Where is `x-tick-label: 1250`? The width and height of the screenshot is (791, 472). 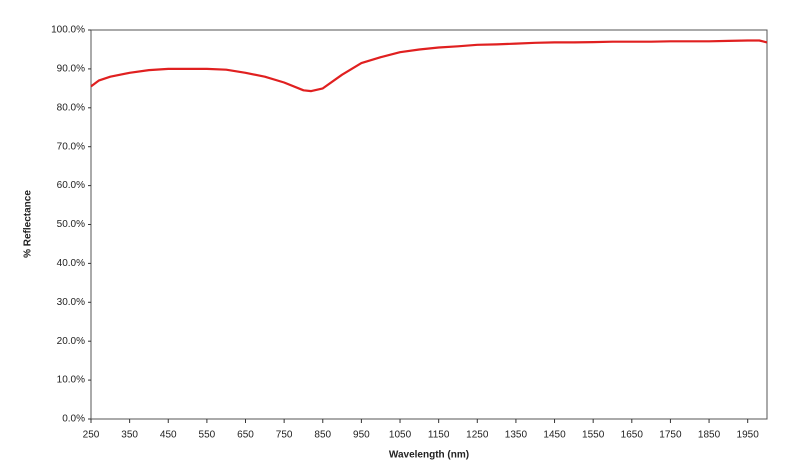
x-tick-label: 1250 is located at coordinates (477, 435).